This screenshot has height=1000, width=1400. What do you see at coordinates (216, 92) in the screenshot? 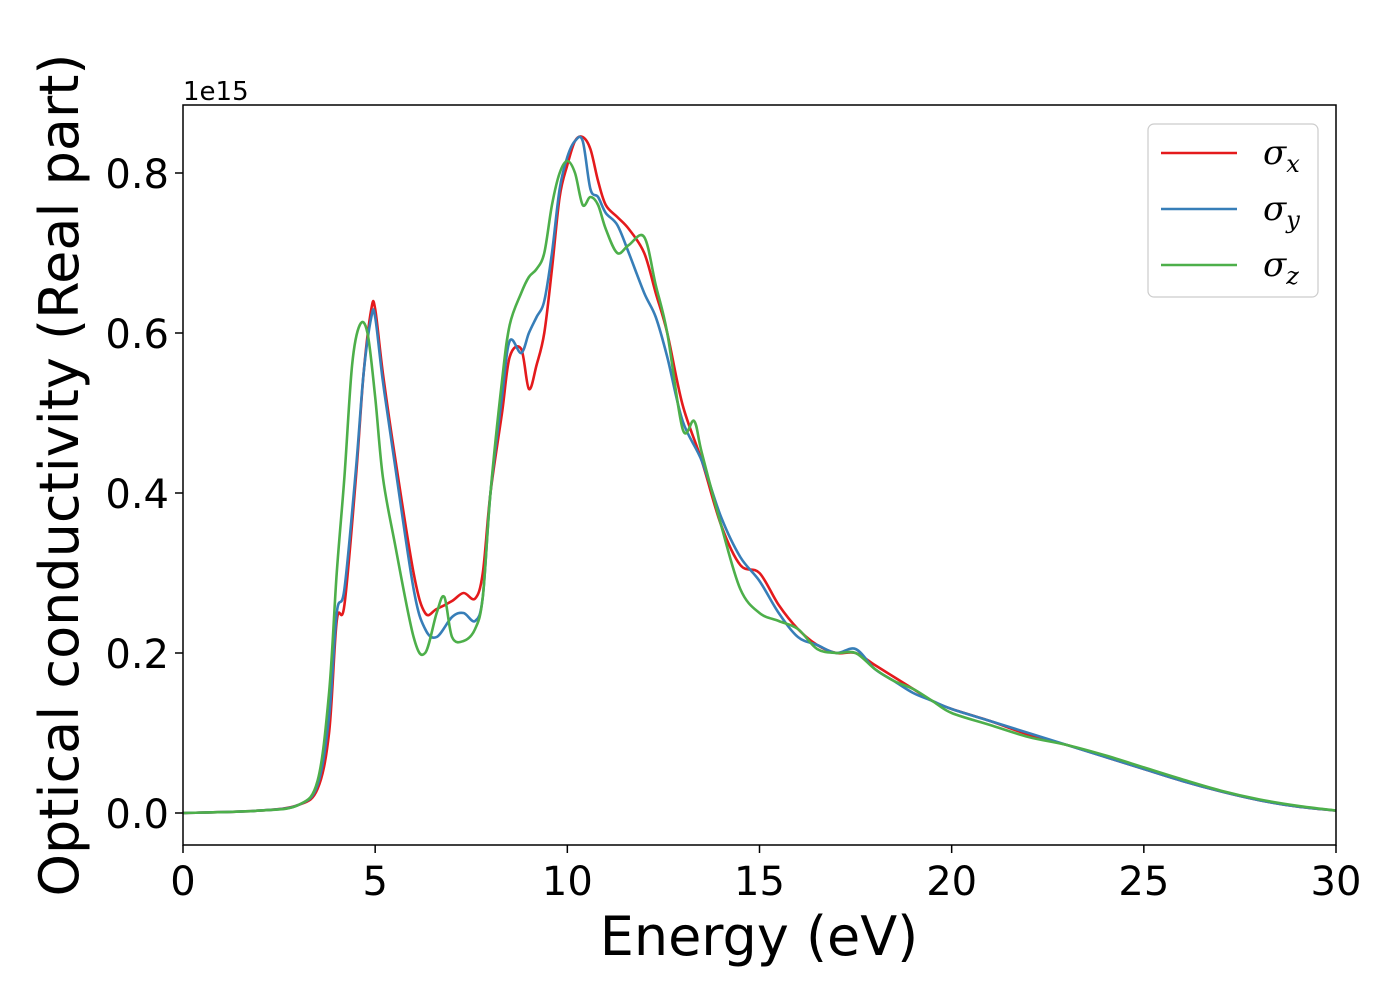
I see `y-offset-label: 1e15` at bounding box center [216, 92].